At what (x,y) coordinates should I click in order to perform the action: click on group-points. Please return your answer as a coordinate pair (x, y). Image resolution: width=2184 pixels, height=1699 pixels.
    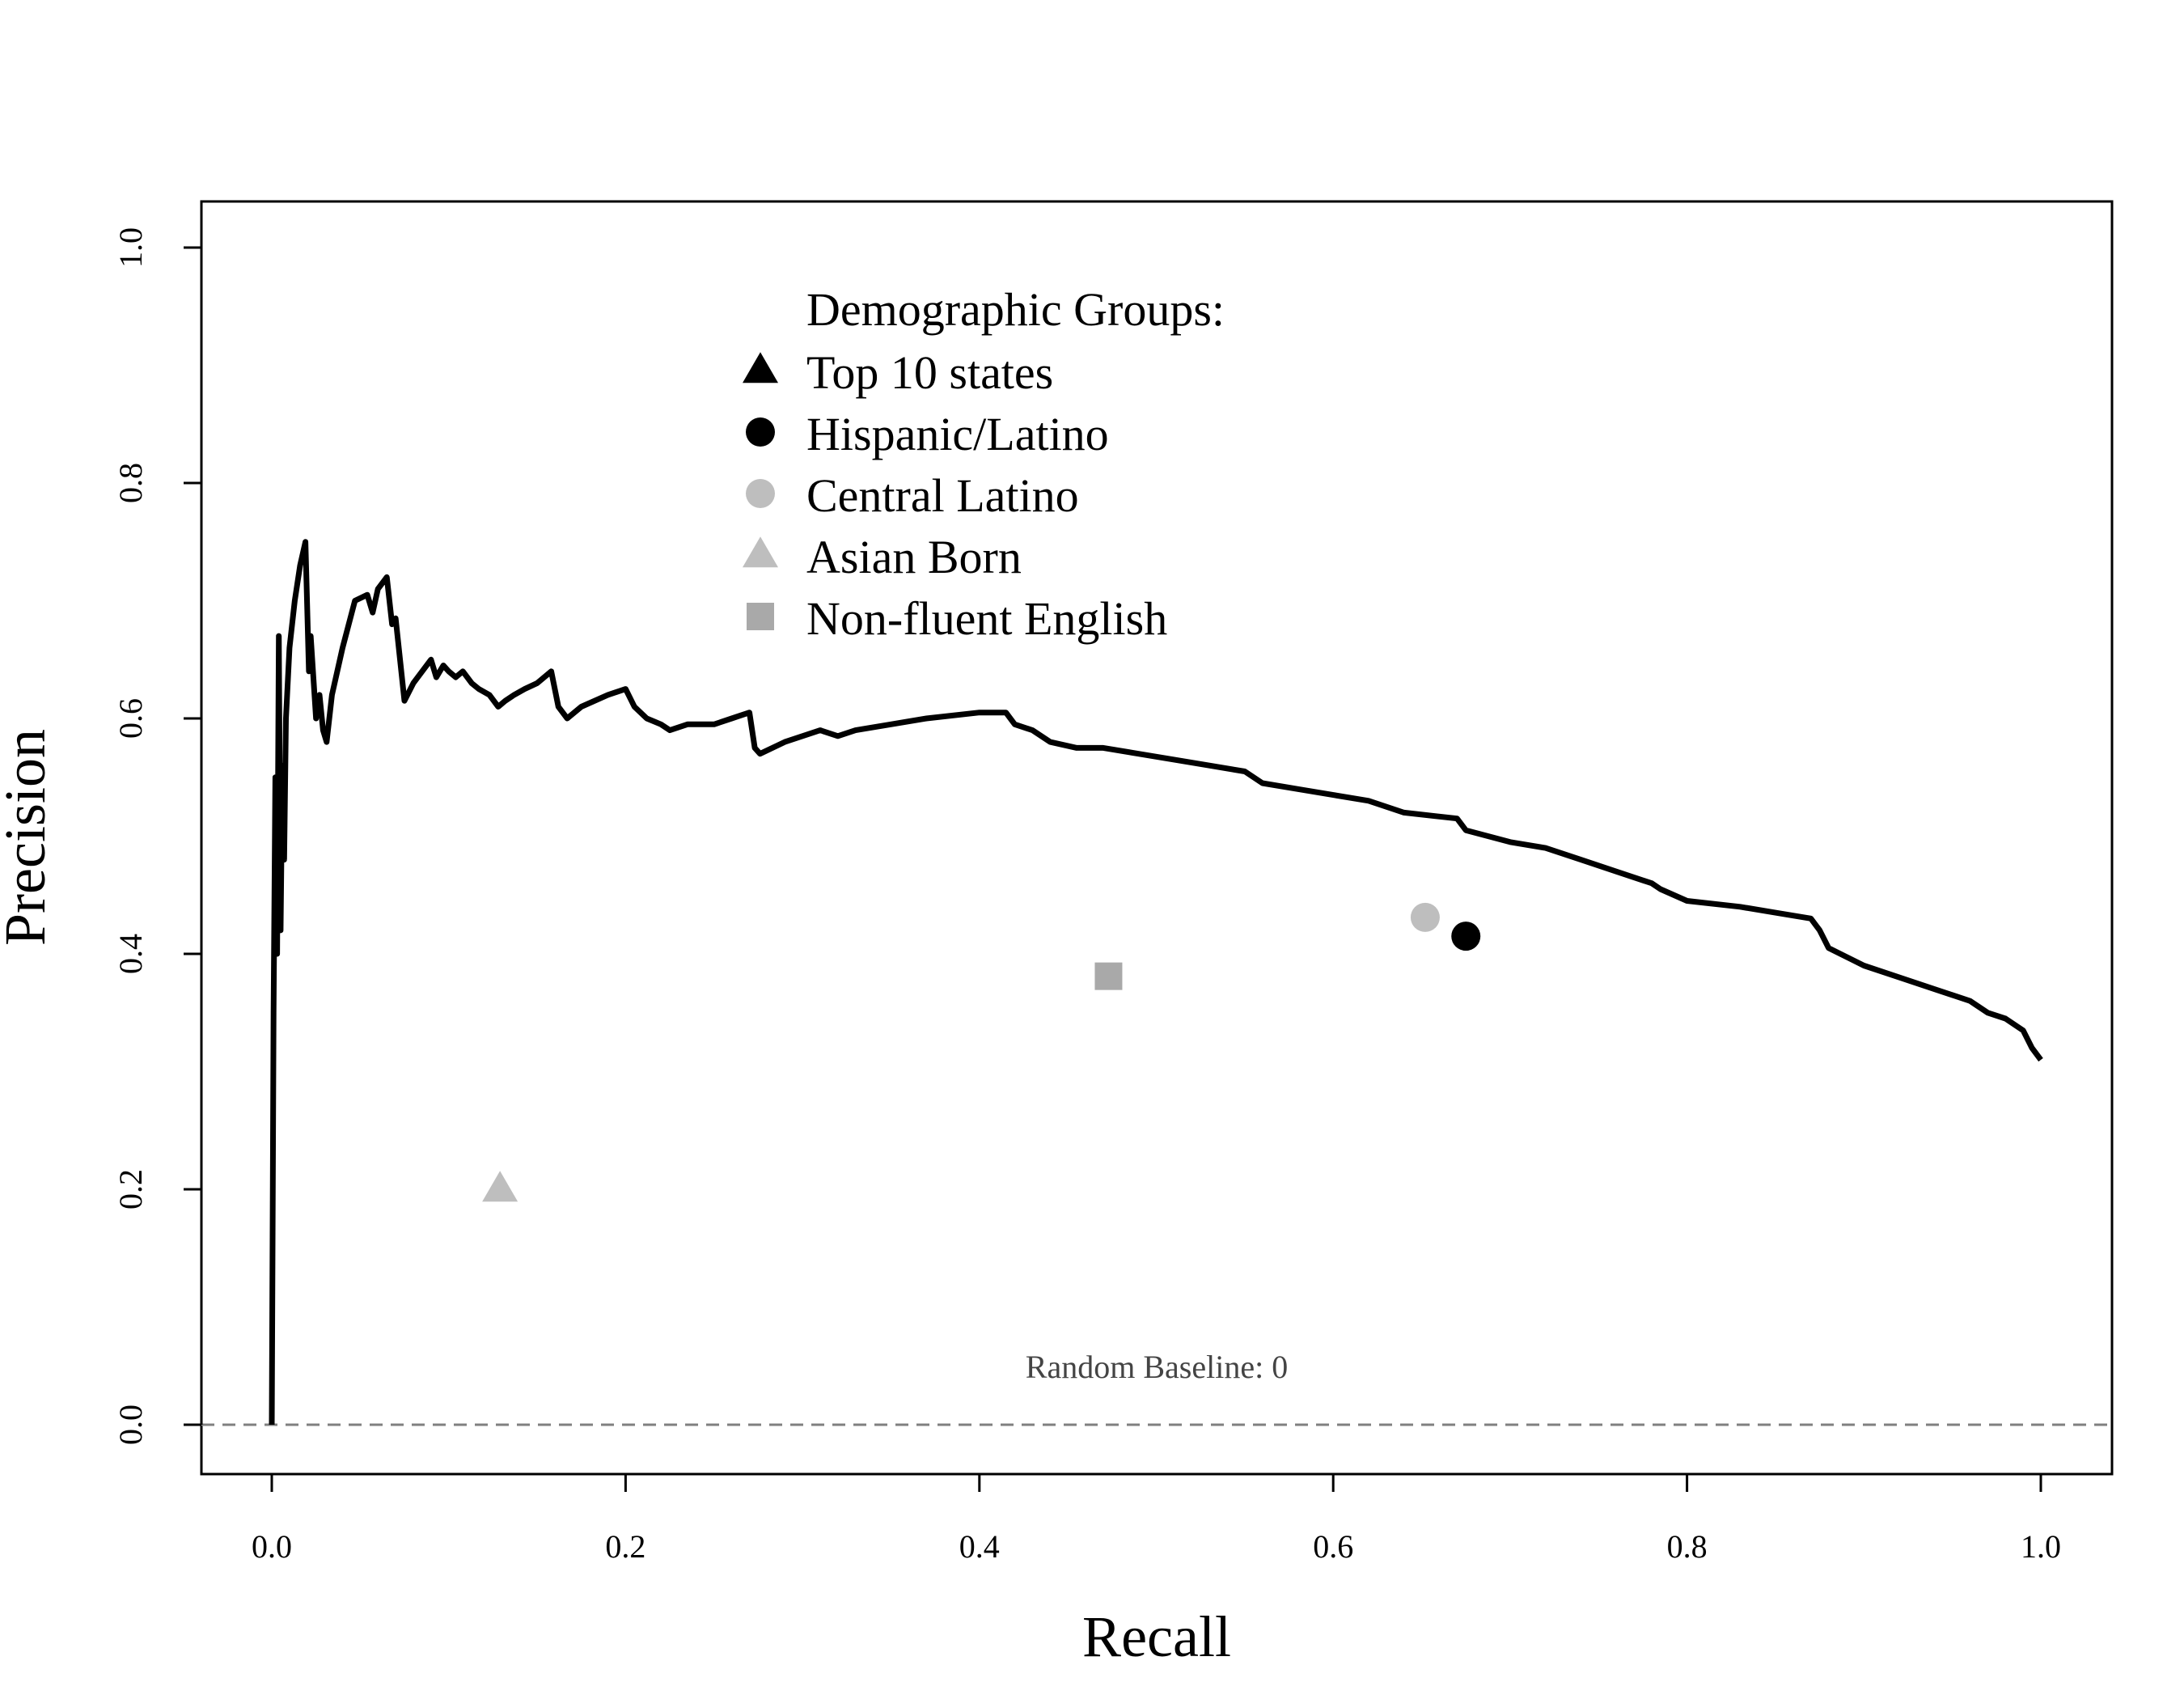
    Looking at the image, I should click on (981, 1052).